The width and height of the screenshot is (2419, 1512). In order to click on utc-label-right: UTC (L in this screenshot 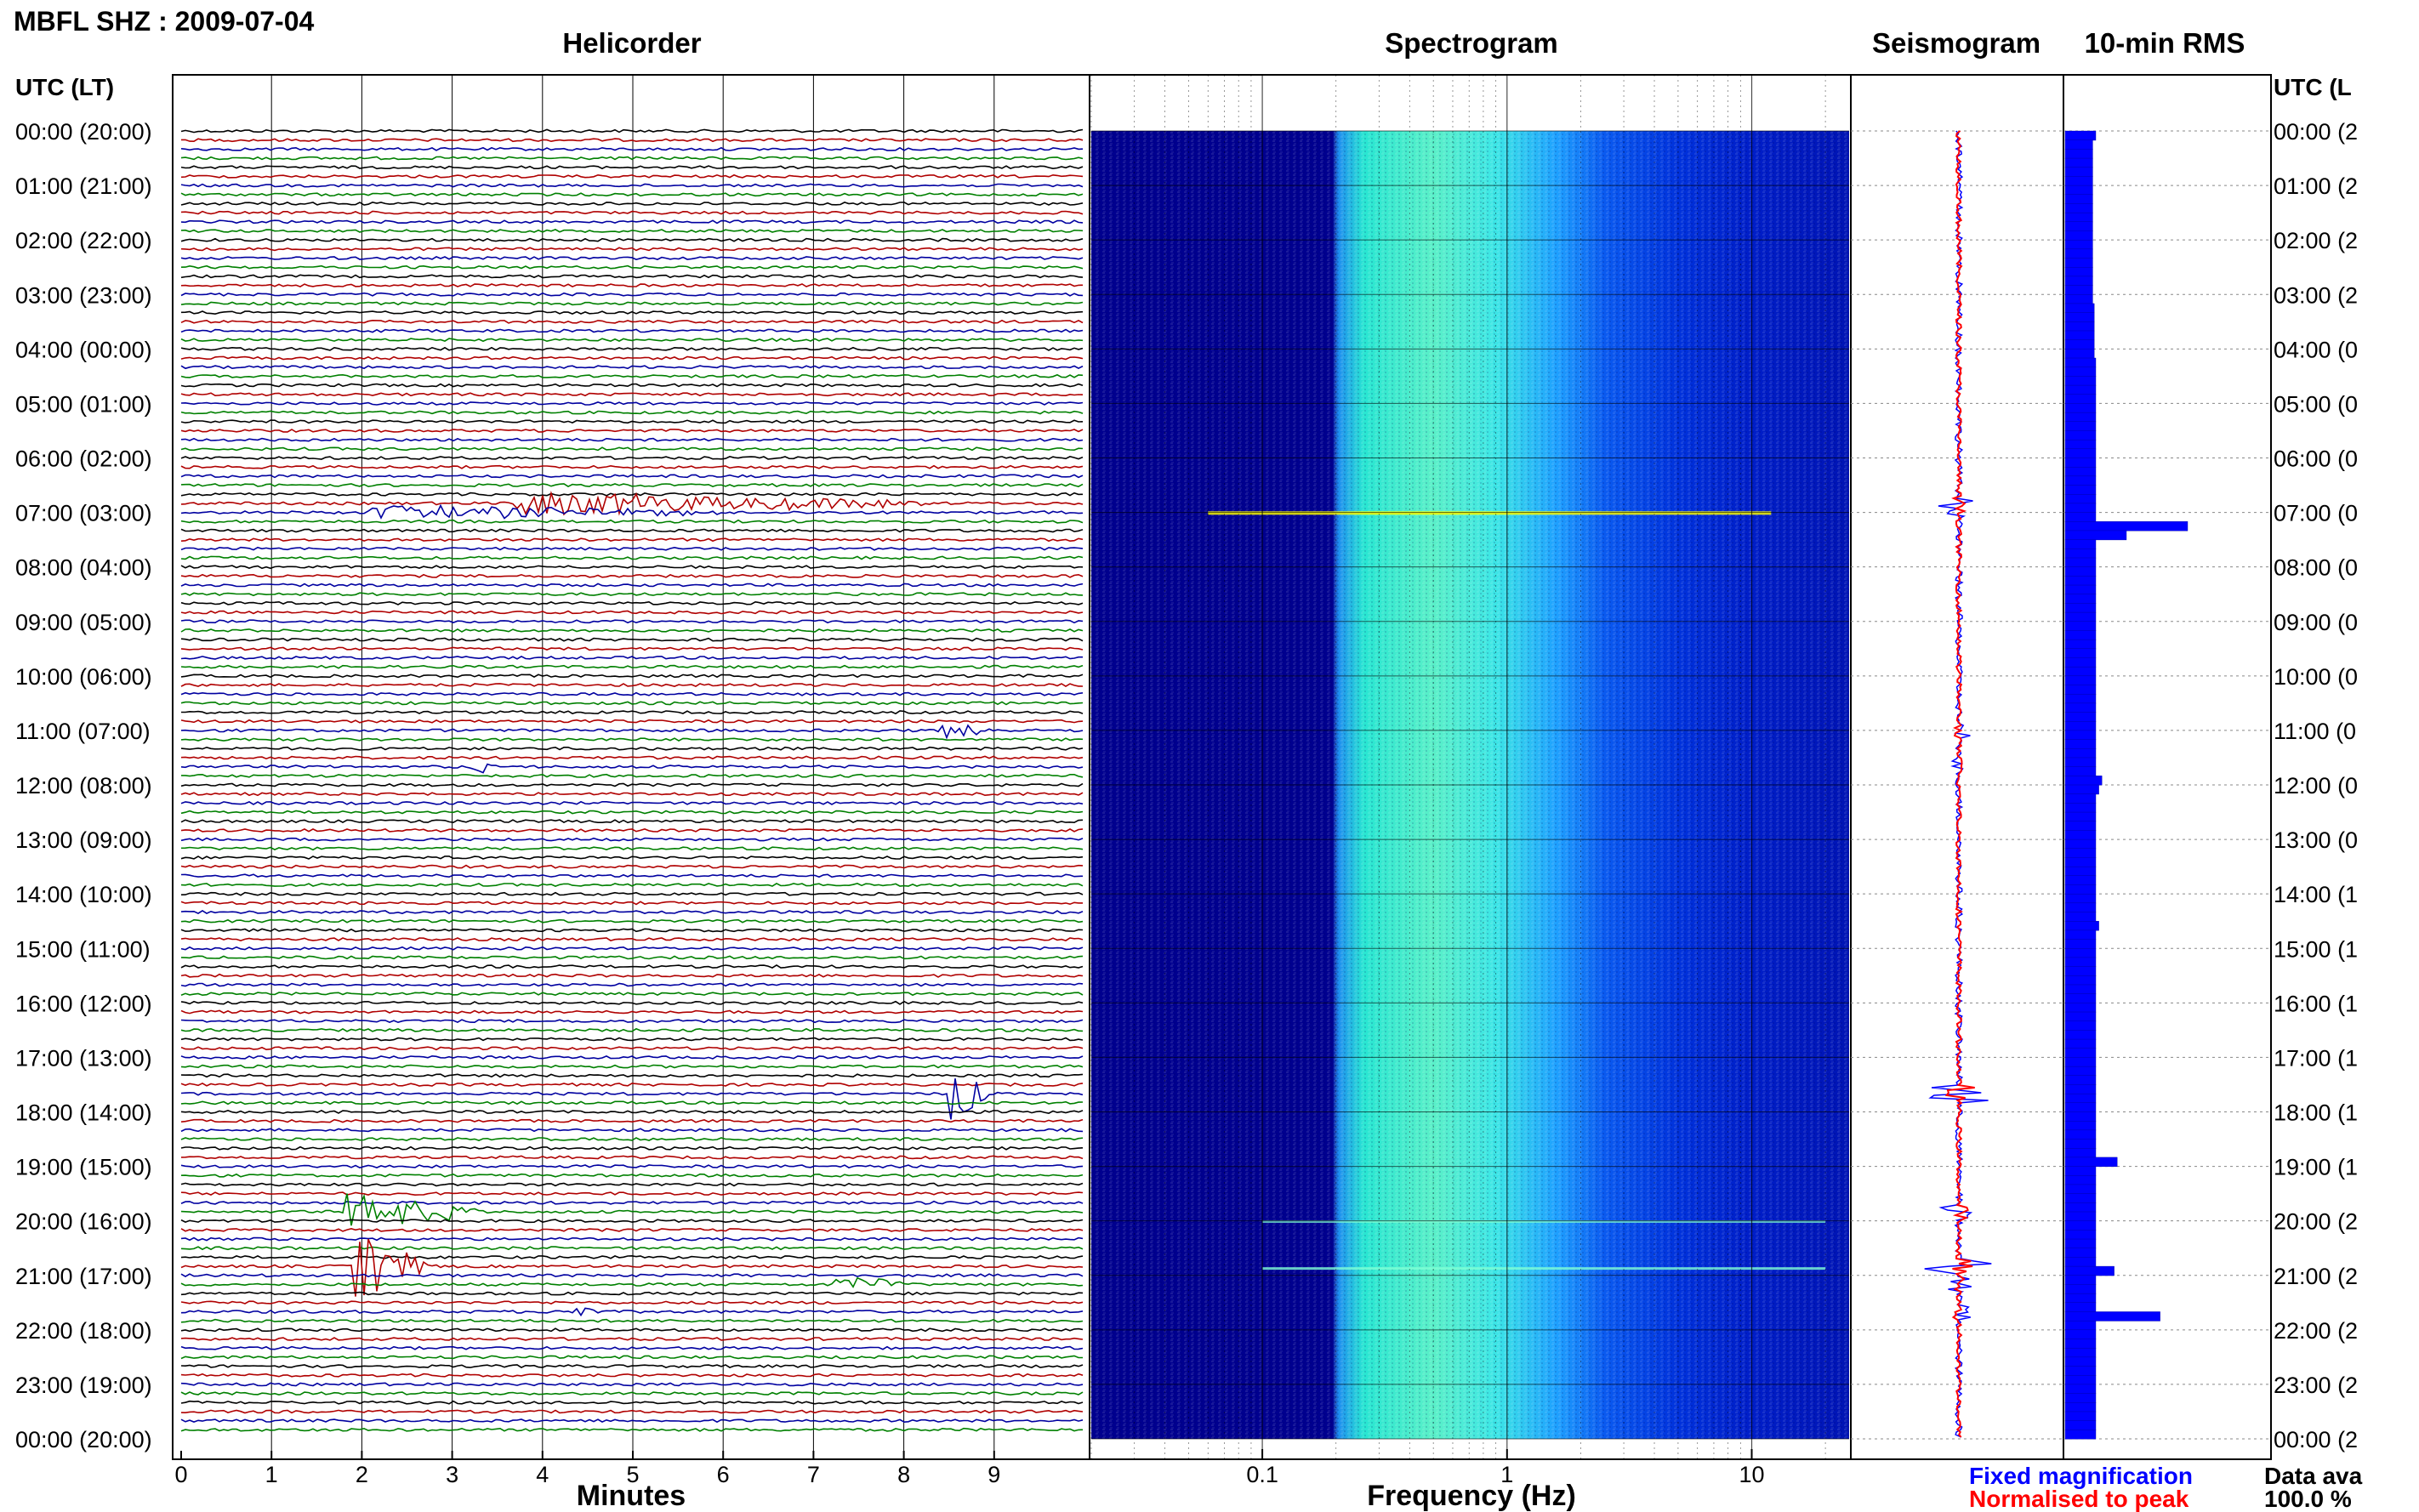, I will do `click(2313, 87)`.